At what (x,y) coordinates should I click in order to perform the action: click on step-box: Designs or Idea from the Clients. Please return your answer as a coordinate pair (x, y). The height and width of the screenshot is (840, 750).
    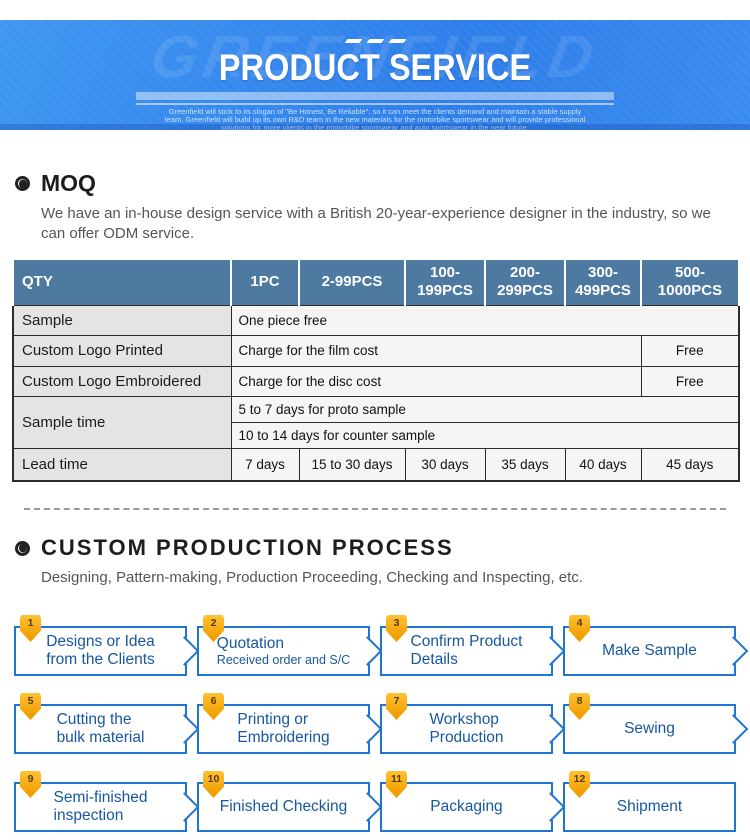
    Looking at the image, I should click on (100, 651).